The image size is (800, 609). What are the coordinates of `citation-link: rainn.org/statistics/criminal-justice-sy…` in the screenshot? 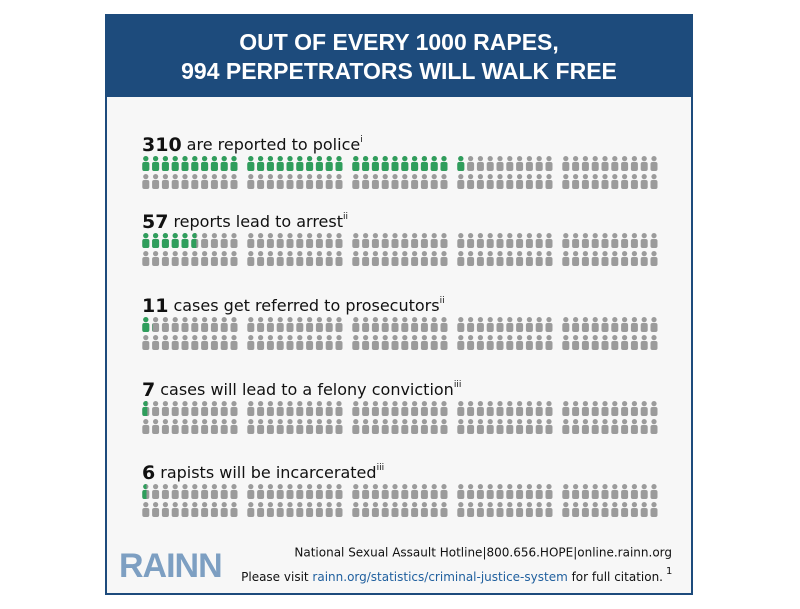 It's located at (439, 577).